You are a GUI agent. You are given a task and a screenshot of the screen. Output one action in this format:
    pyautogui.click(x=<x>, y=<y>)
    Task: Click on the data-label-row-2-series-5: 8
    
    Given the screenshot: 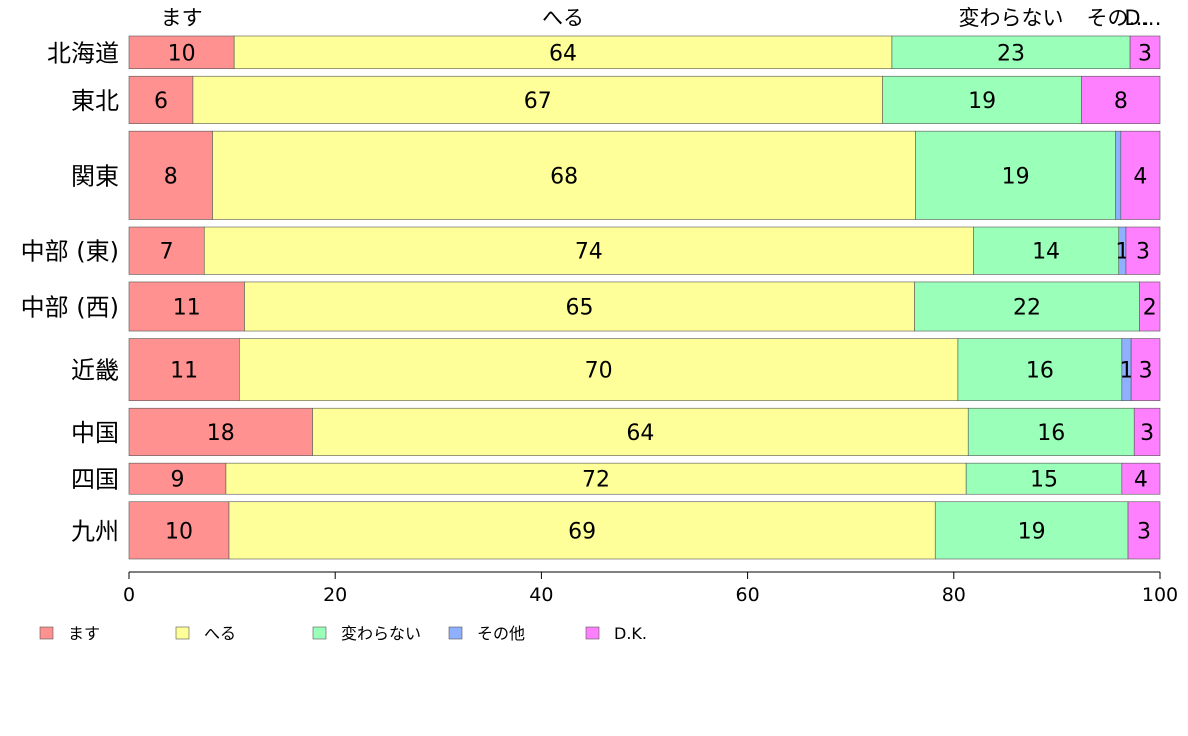 What is the action you would take?
    pyautogui.click(x=1121, y=101)
    